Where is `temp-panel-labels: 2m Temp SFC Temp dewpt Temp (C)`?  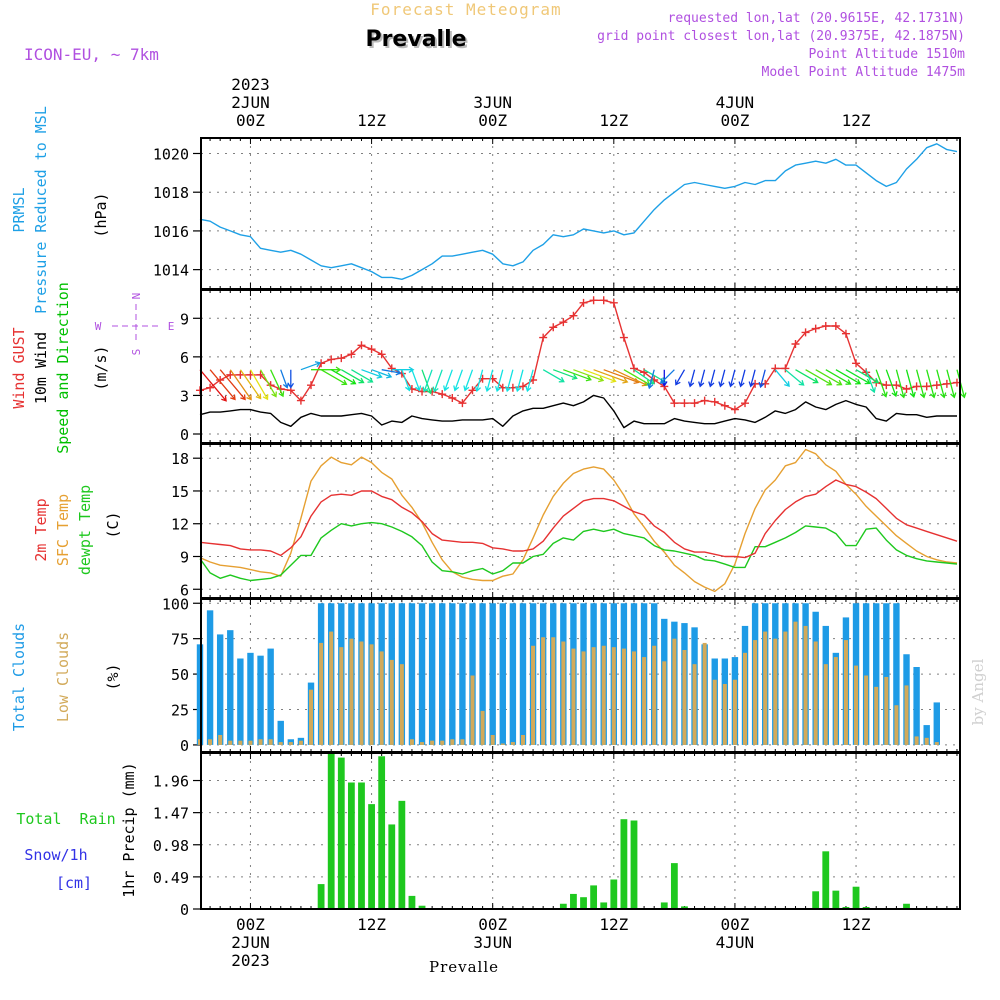 temp-panel-labels: 2m Temp SFC Temp dewpt Temp (C) is located at coordinates (77, 530).